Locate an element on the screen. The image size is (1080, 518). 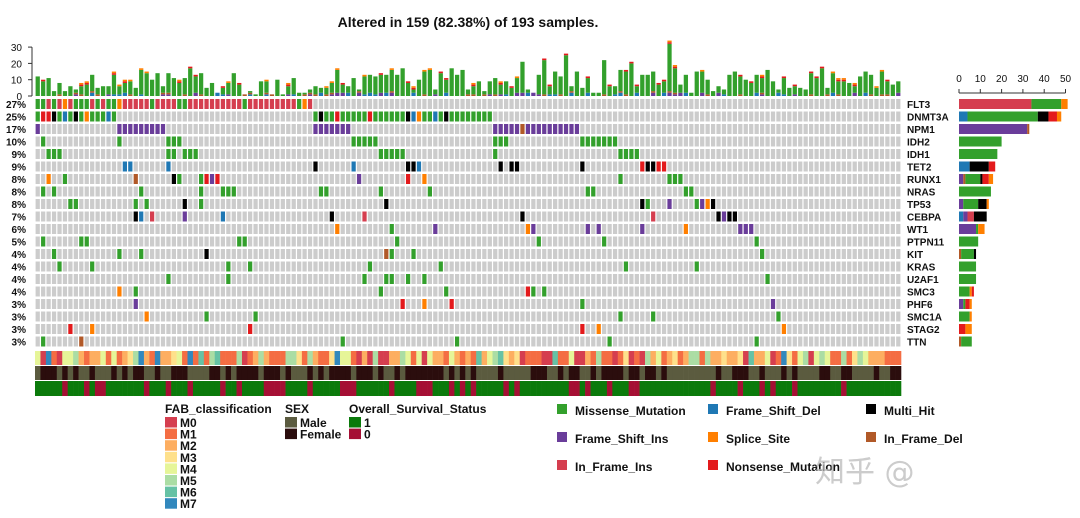
gene-percent: 8% is located at coordinates (19, 180).